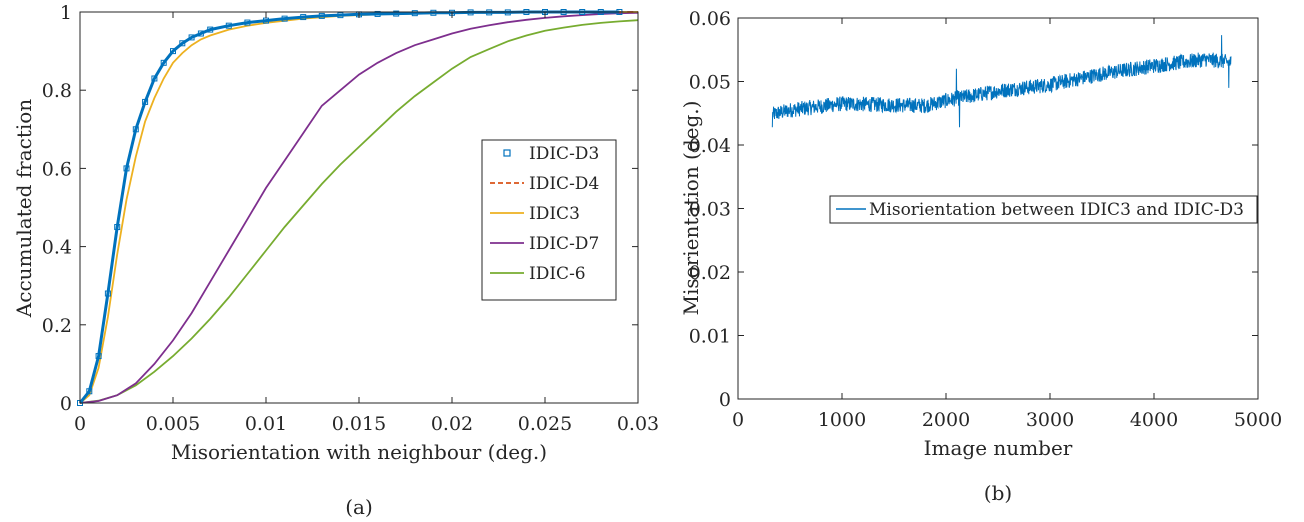  What do you see at coordinates (725, 400) in the screenshot?
I see `panel-b-ytick-label: 0` at bounding box center [725, 400].